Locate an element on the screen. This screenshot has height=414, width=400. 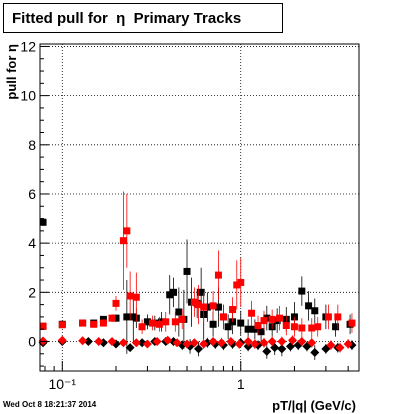
y-tick-label: 8 is located at coordinates (32, 145).